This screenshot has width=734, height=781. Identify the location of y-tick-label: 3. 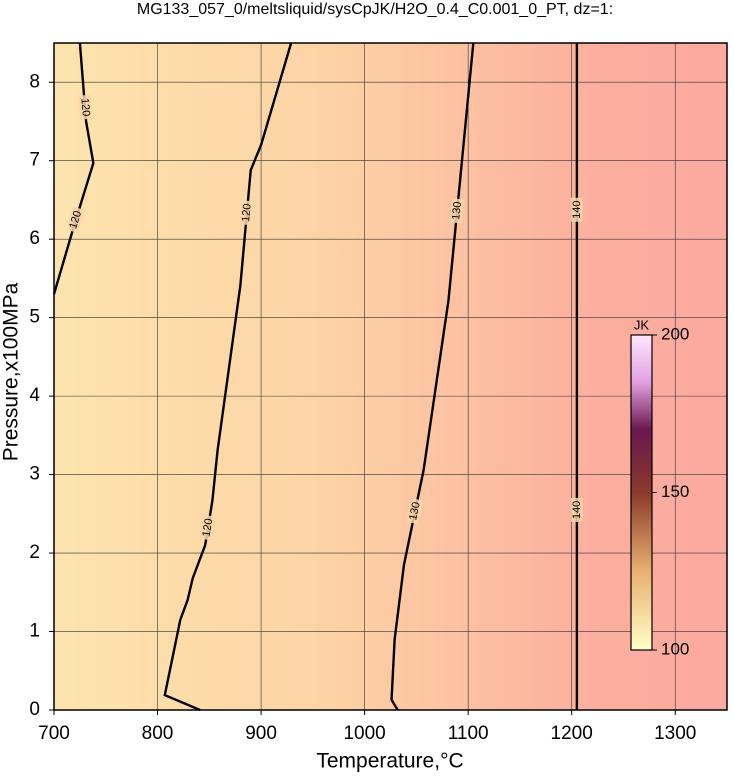
(34, 474).